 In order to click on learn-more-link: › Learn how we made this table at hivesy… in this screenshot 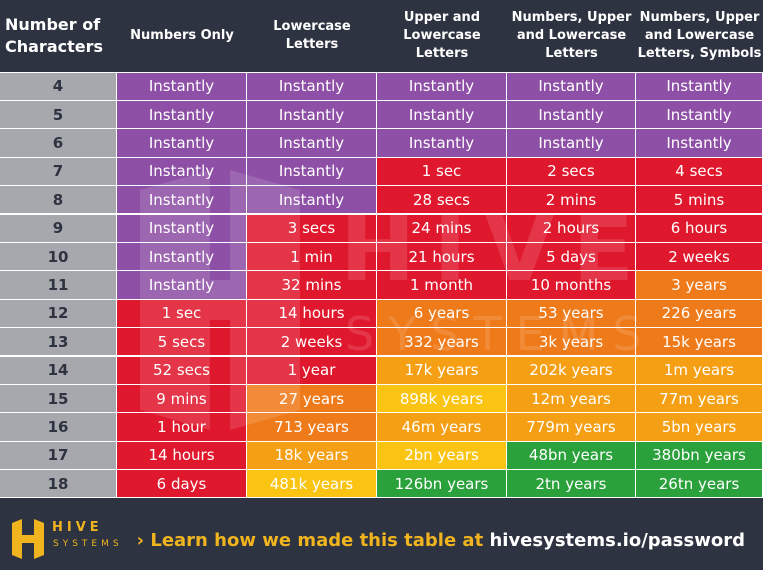, I will do `click(441, 540)`.